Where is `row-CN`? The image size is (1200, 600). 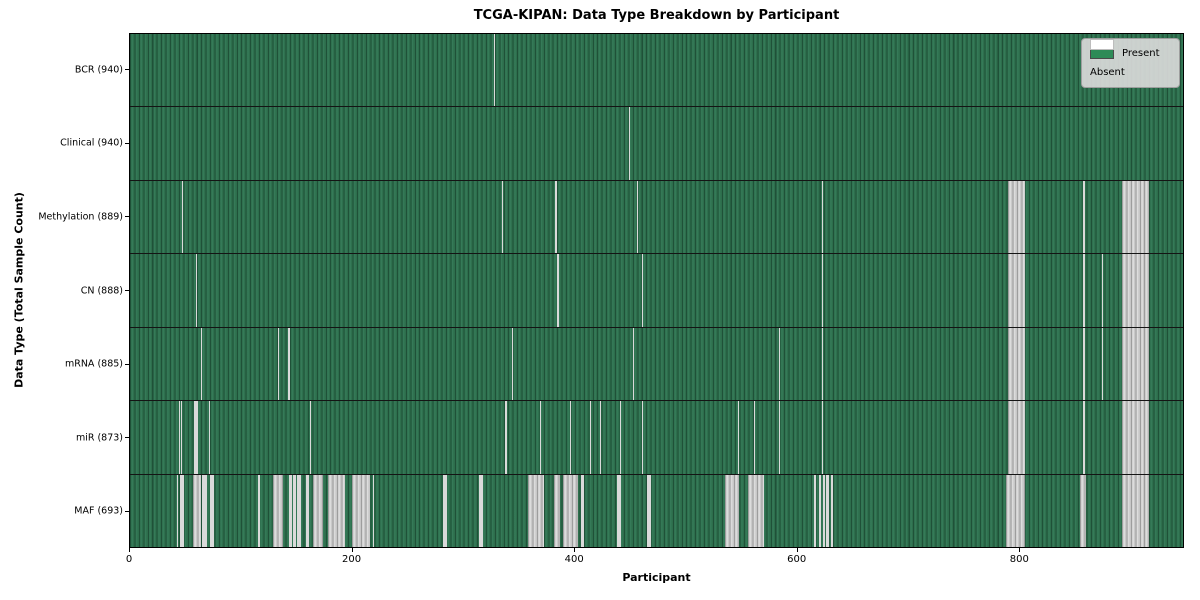 row-CN is located at coordinates (656, 291).